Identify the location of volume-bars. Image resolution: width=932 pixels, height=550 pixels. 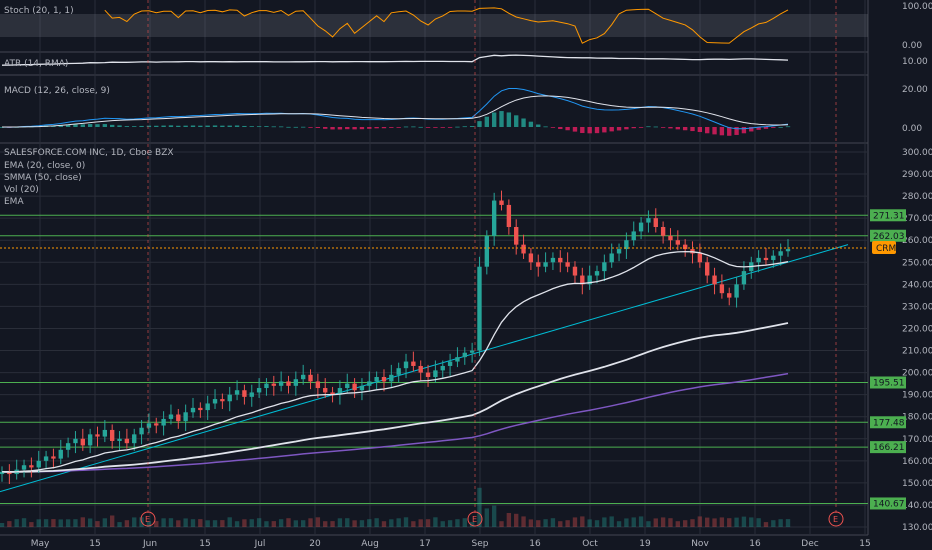
(395, 507).